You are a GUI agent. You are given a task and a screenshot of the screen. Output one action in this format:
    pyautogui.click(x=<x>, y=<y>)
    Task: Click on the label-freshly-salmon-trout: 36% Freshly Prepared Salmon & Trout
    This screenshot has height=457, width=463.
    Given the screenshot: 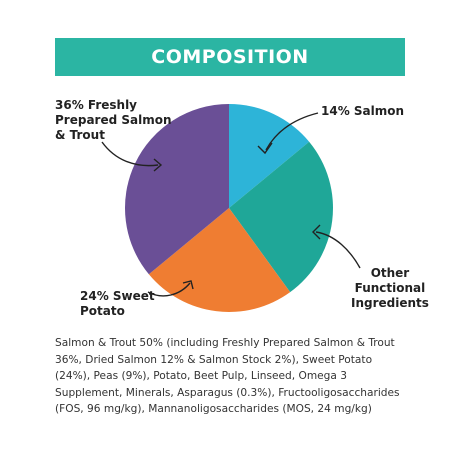 What is the action you would take?
    pyautogui.click(x=113, y=120)
    